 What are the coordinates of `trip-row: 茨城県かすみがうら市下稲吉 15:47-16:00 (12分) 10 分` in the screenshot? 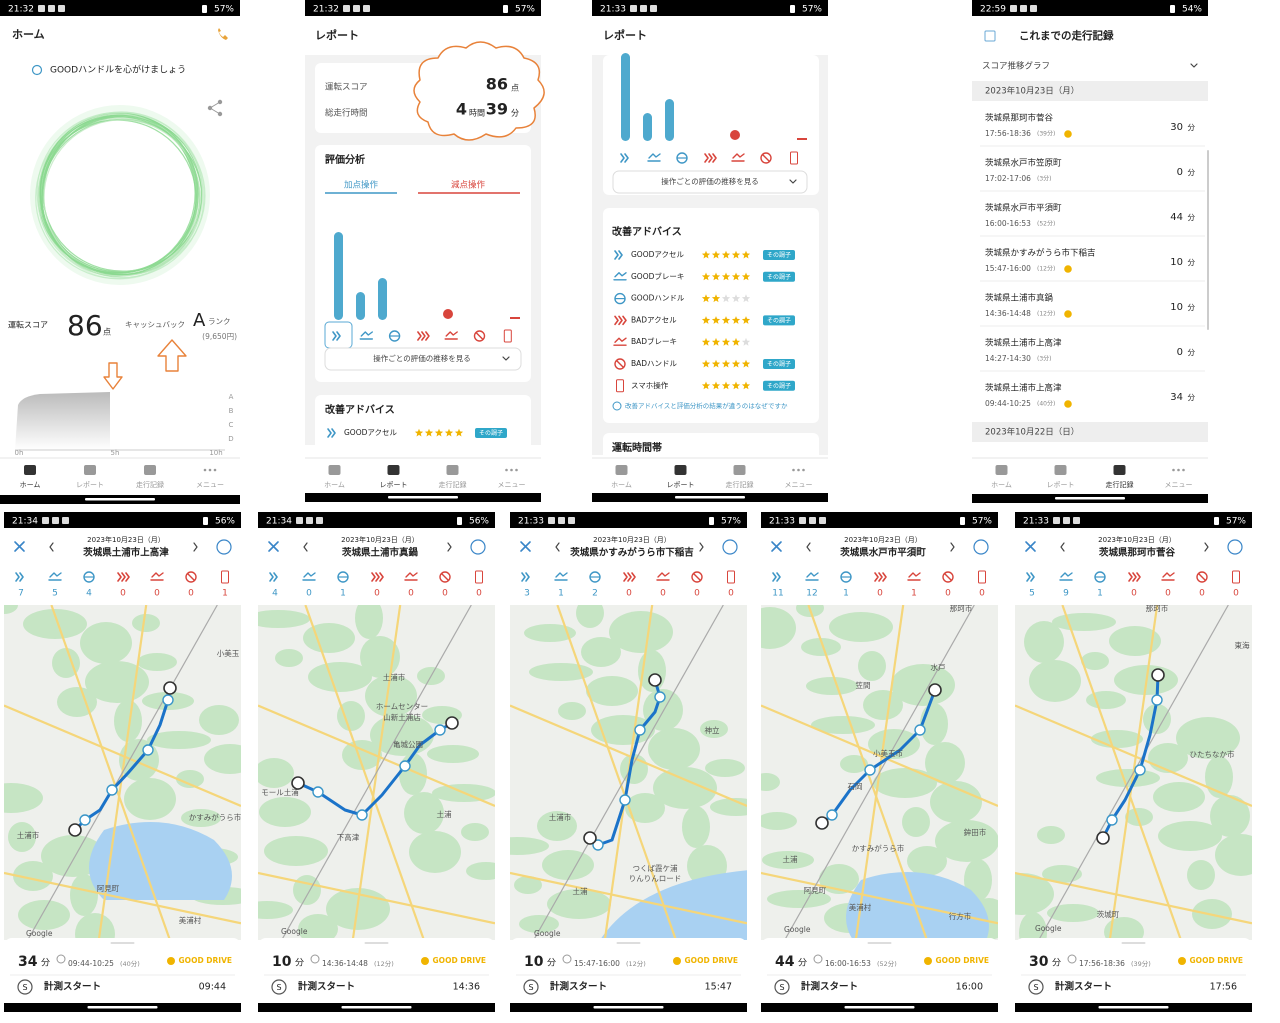 It's located at (1090, 261).